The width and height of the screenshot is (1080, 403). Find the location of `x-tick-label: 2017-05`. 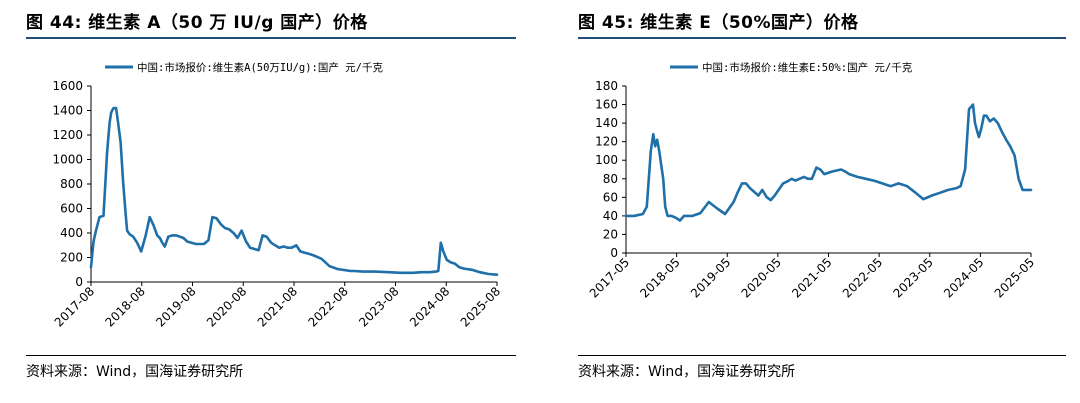

x-tick-label: 2017-05 is located at coordinates (609, 277).